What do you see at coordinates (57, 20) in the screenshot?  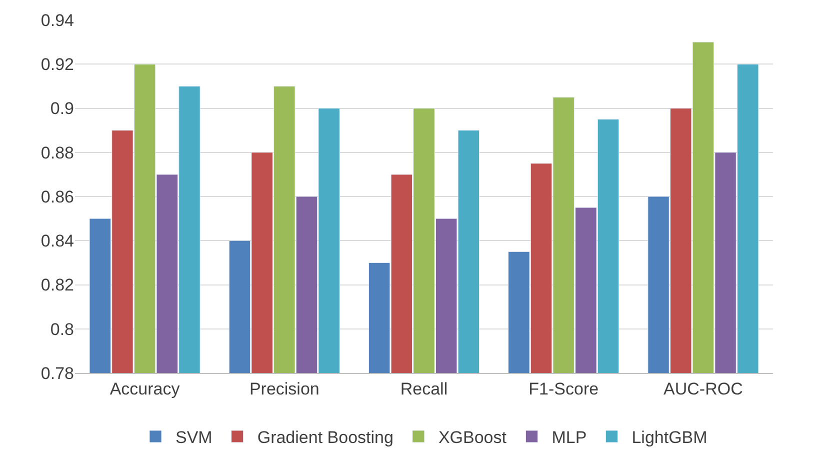 I see `y-tick-label: 0.94` at bounding box center [57, 20].